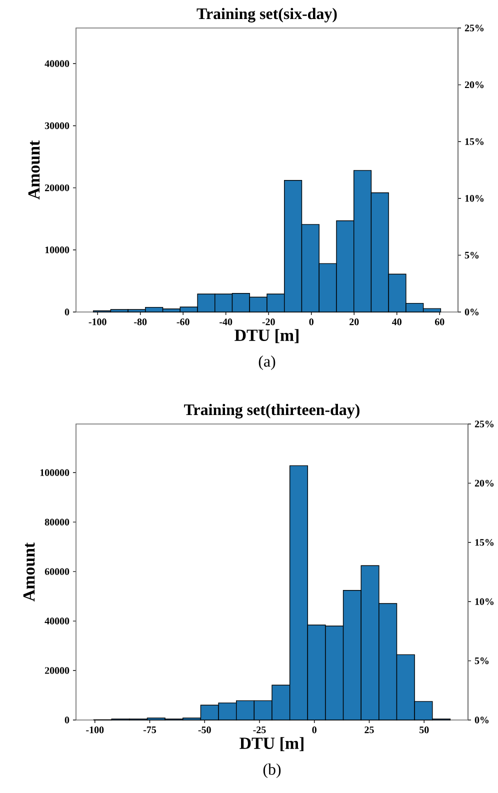  What do you see at coordinates (57, 522) in the screenshot?
I see `y-tick-label: 80000` at bounding box center [57, 522].